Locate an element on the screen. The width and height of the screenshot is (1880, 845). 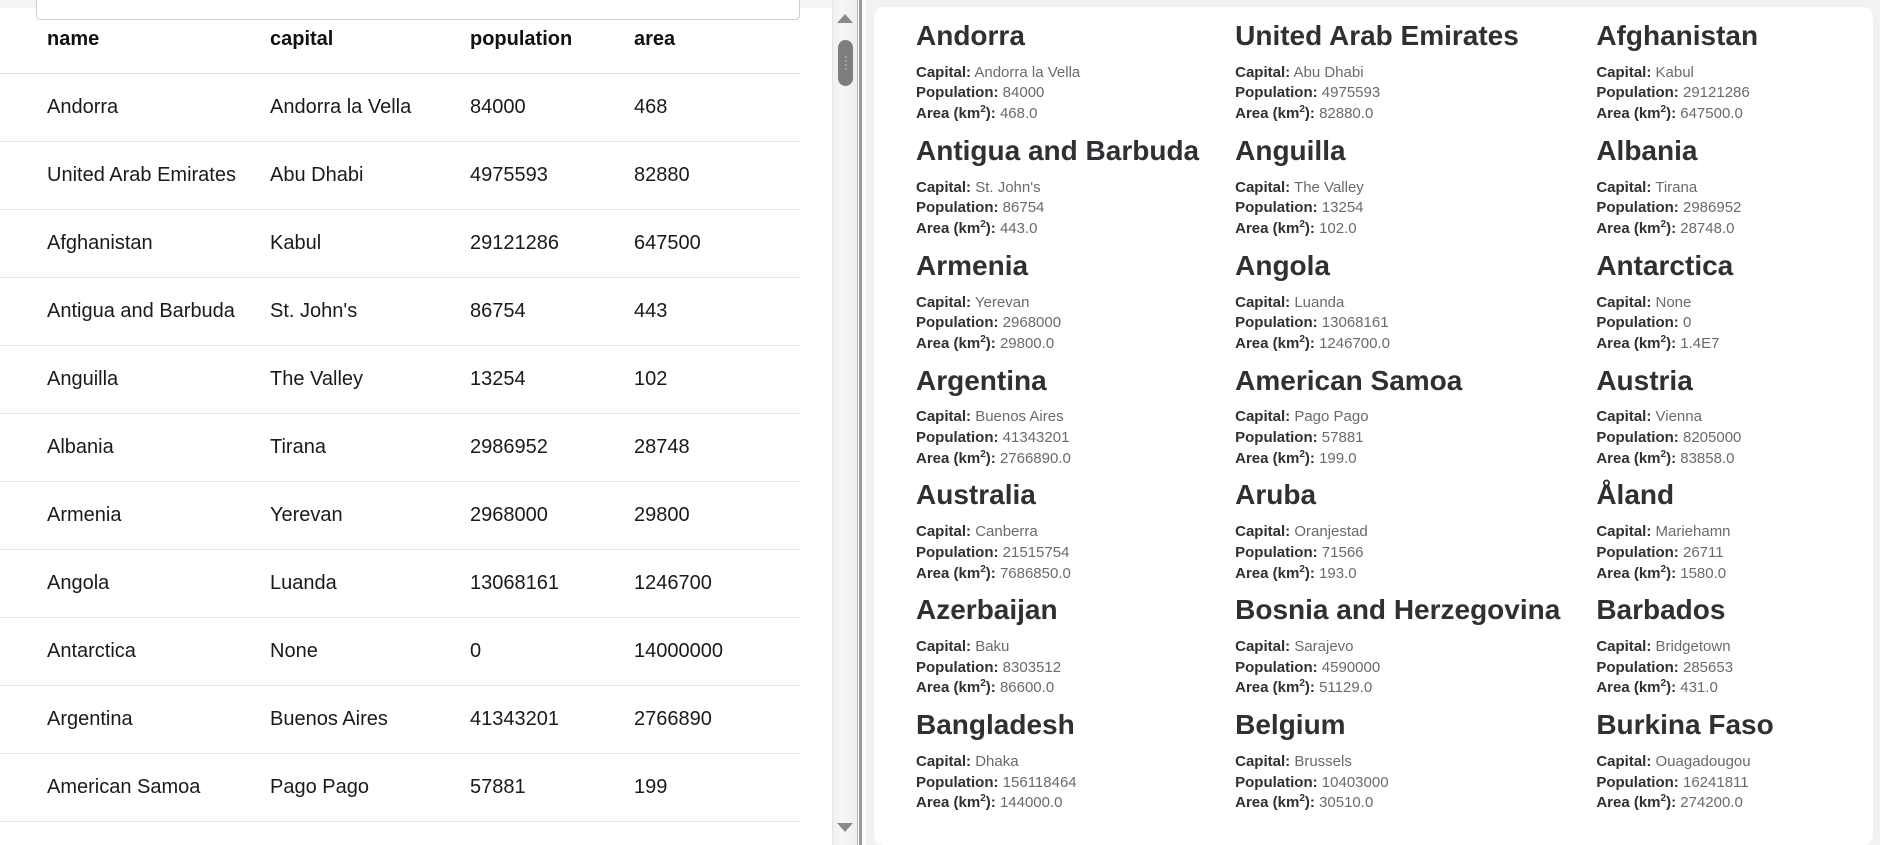
scroll-up-button is located at coordinates (845, 18).